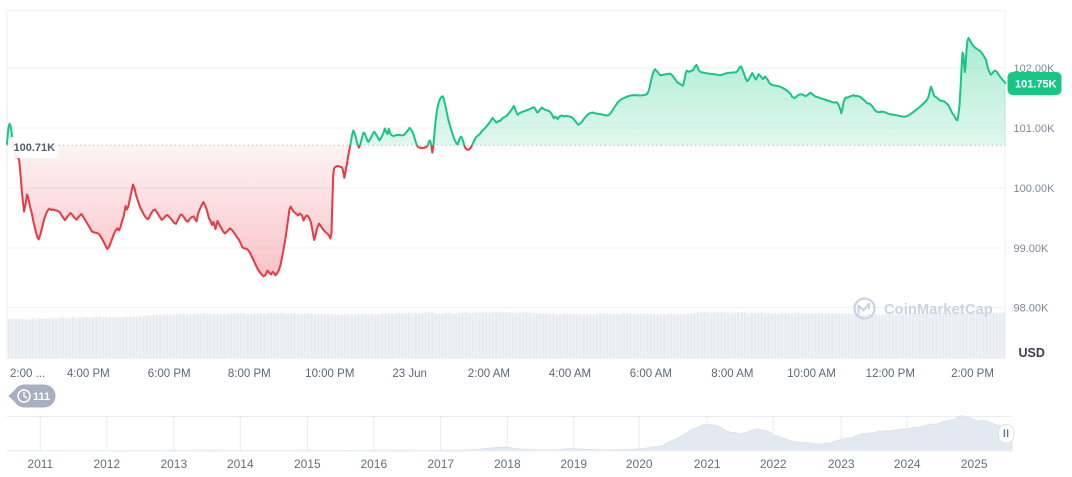  Describe the element at coordinates (329, 374) in the screenshot. I see `svg-text: 10:00 PM` at that location.